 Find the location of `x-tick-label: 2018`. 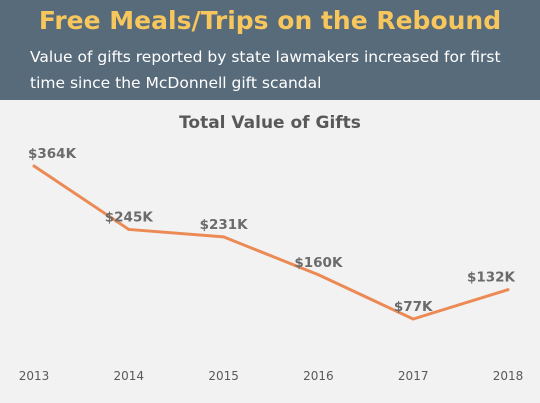

x-tick-label: 2018 is located at coordinates (508, 376).